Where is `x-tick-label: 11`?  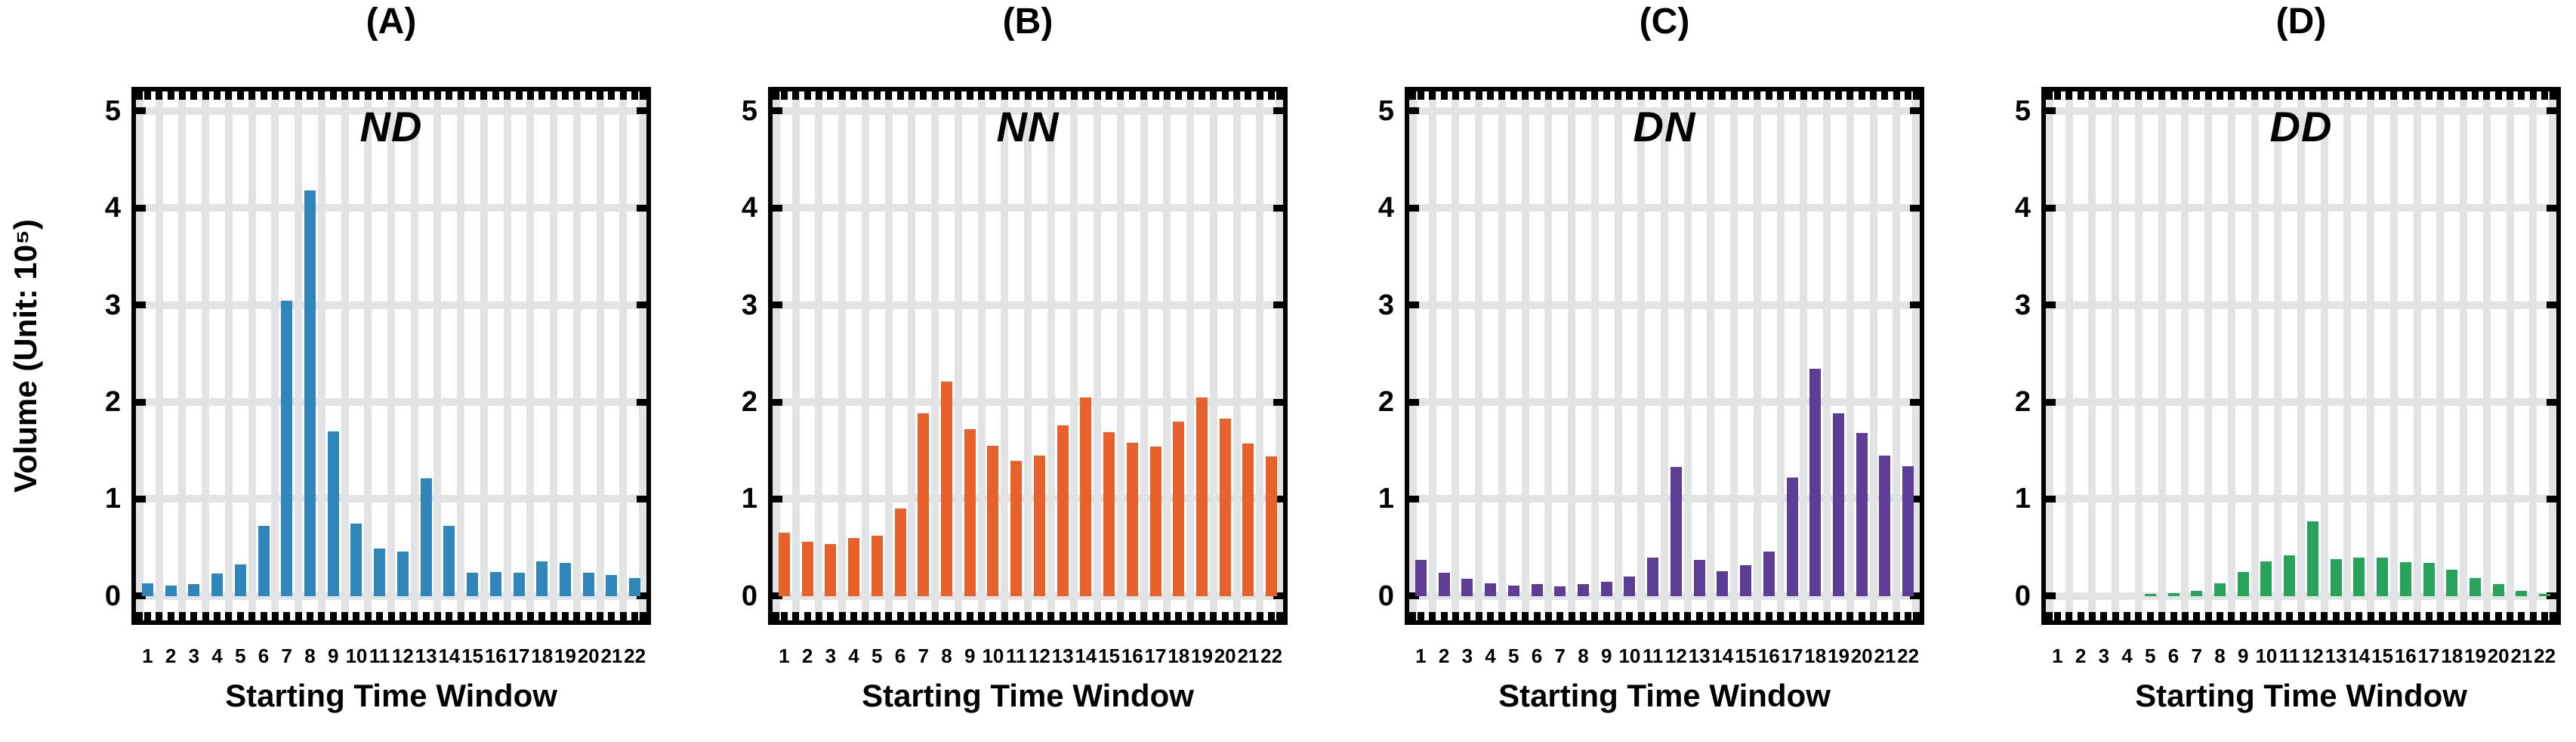 x-tick-label: 11 is located at coordinates (2289, 656).